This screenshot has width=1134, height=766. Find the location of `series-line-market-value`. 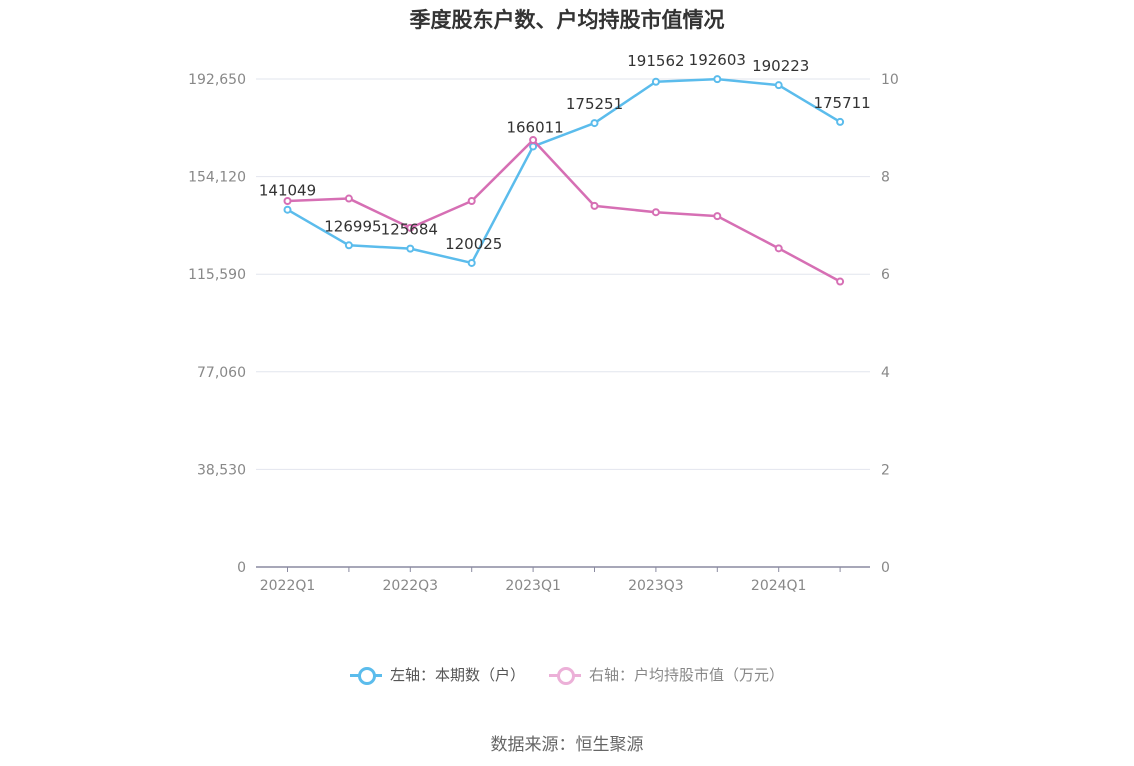

series-line-market-value is located at coordinates (564, 210).